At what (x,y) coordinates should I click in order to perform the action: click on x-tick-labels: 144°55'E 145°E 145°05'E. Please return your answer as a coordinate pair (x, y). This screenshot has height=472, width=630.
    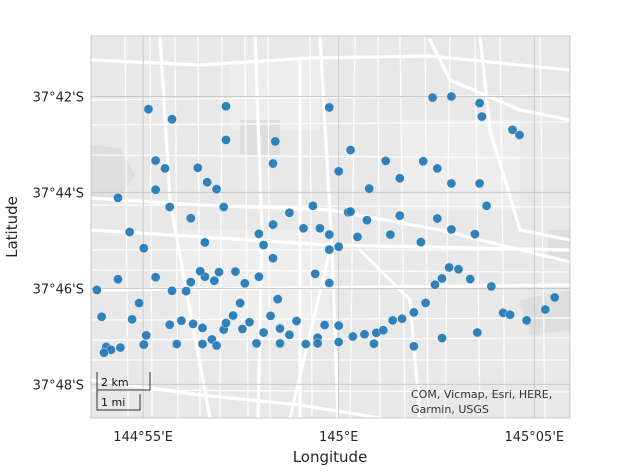
    Looking at the image, I should click on (338, 437).